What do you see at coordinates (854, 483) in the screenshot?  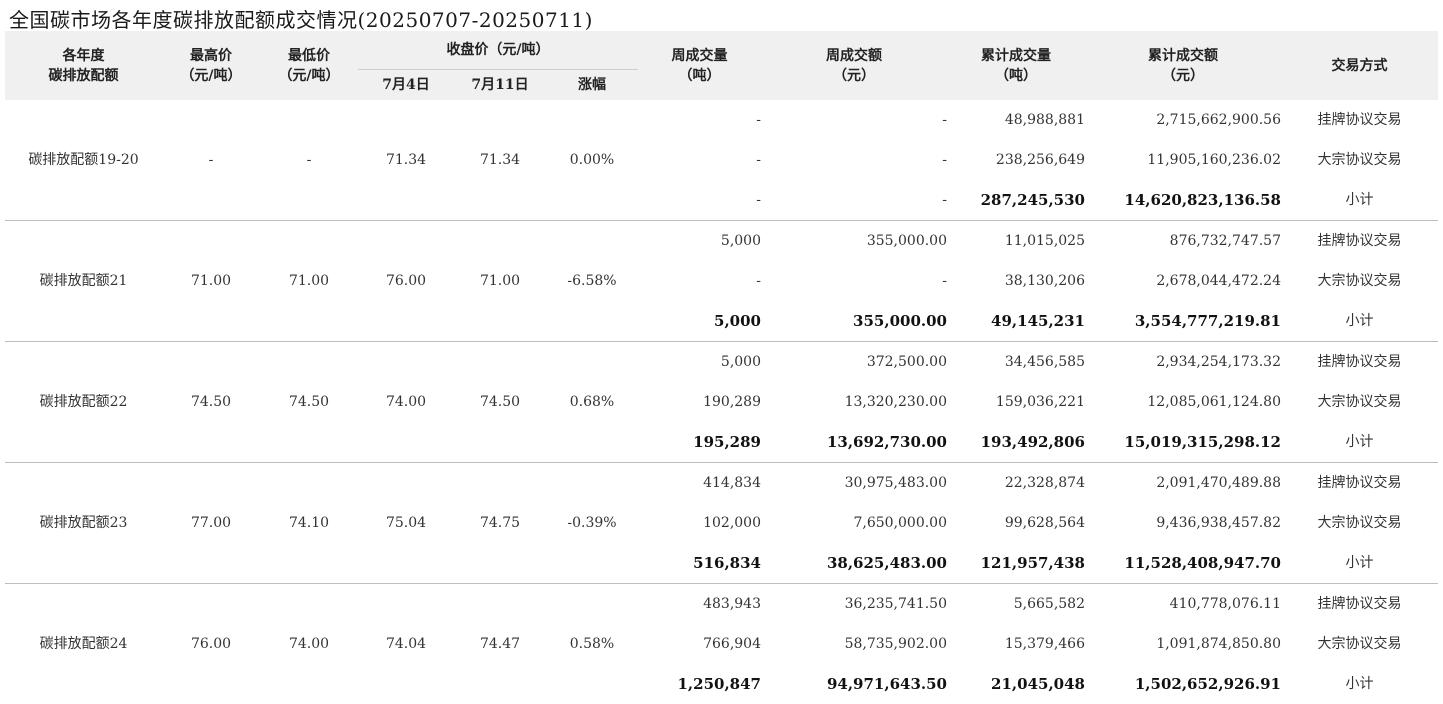 I see `week-amount: 30,975,483.00` at bounding box center [854, 483].